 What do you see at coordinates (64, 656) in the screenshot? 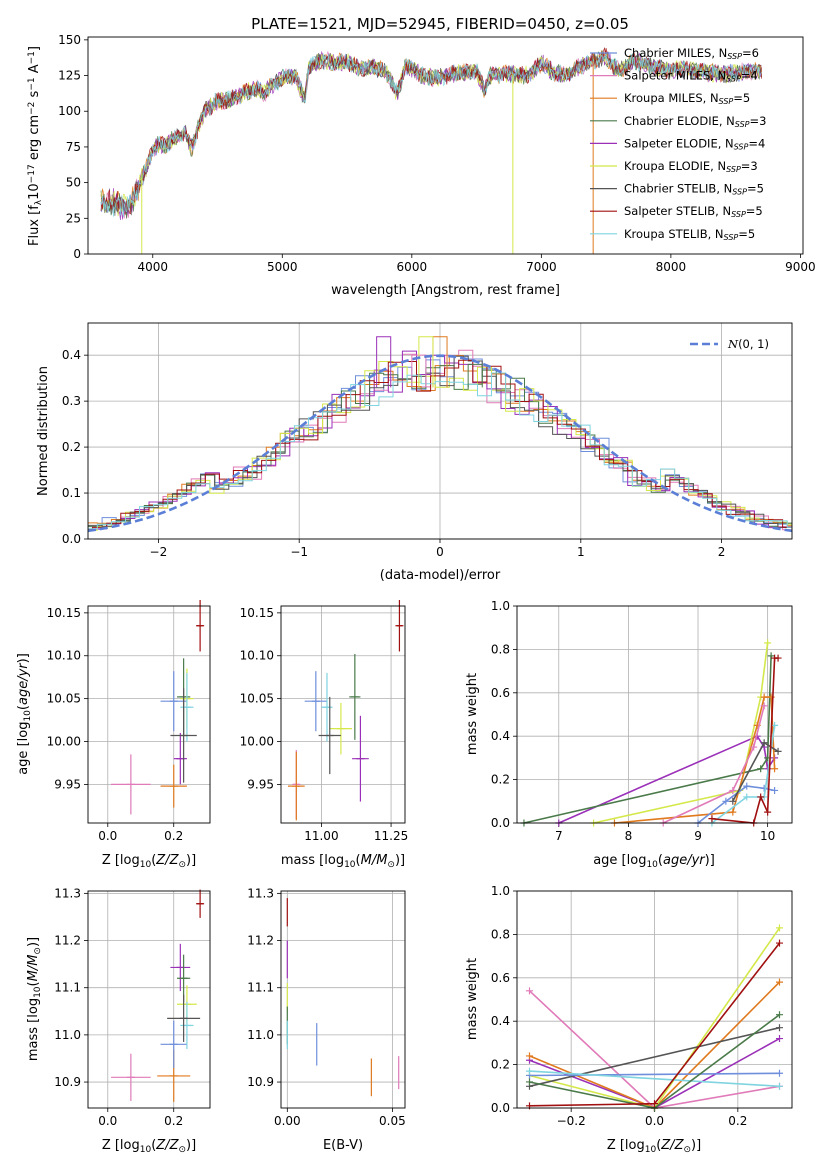
I see `y-tick-label: 10.10` at bounding box center [64, 656].